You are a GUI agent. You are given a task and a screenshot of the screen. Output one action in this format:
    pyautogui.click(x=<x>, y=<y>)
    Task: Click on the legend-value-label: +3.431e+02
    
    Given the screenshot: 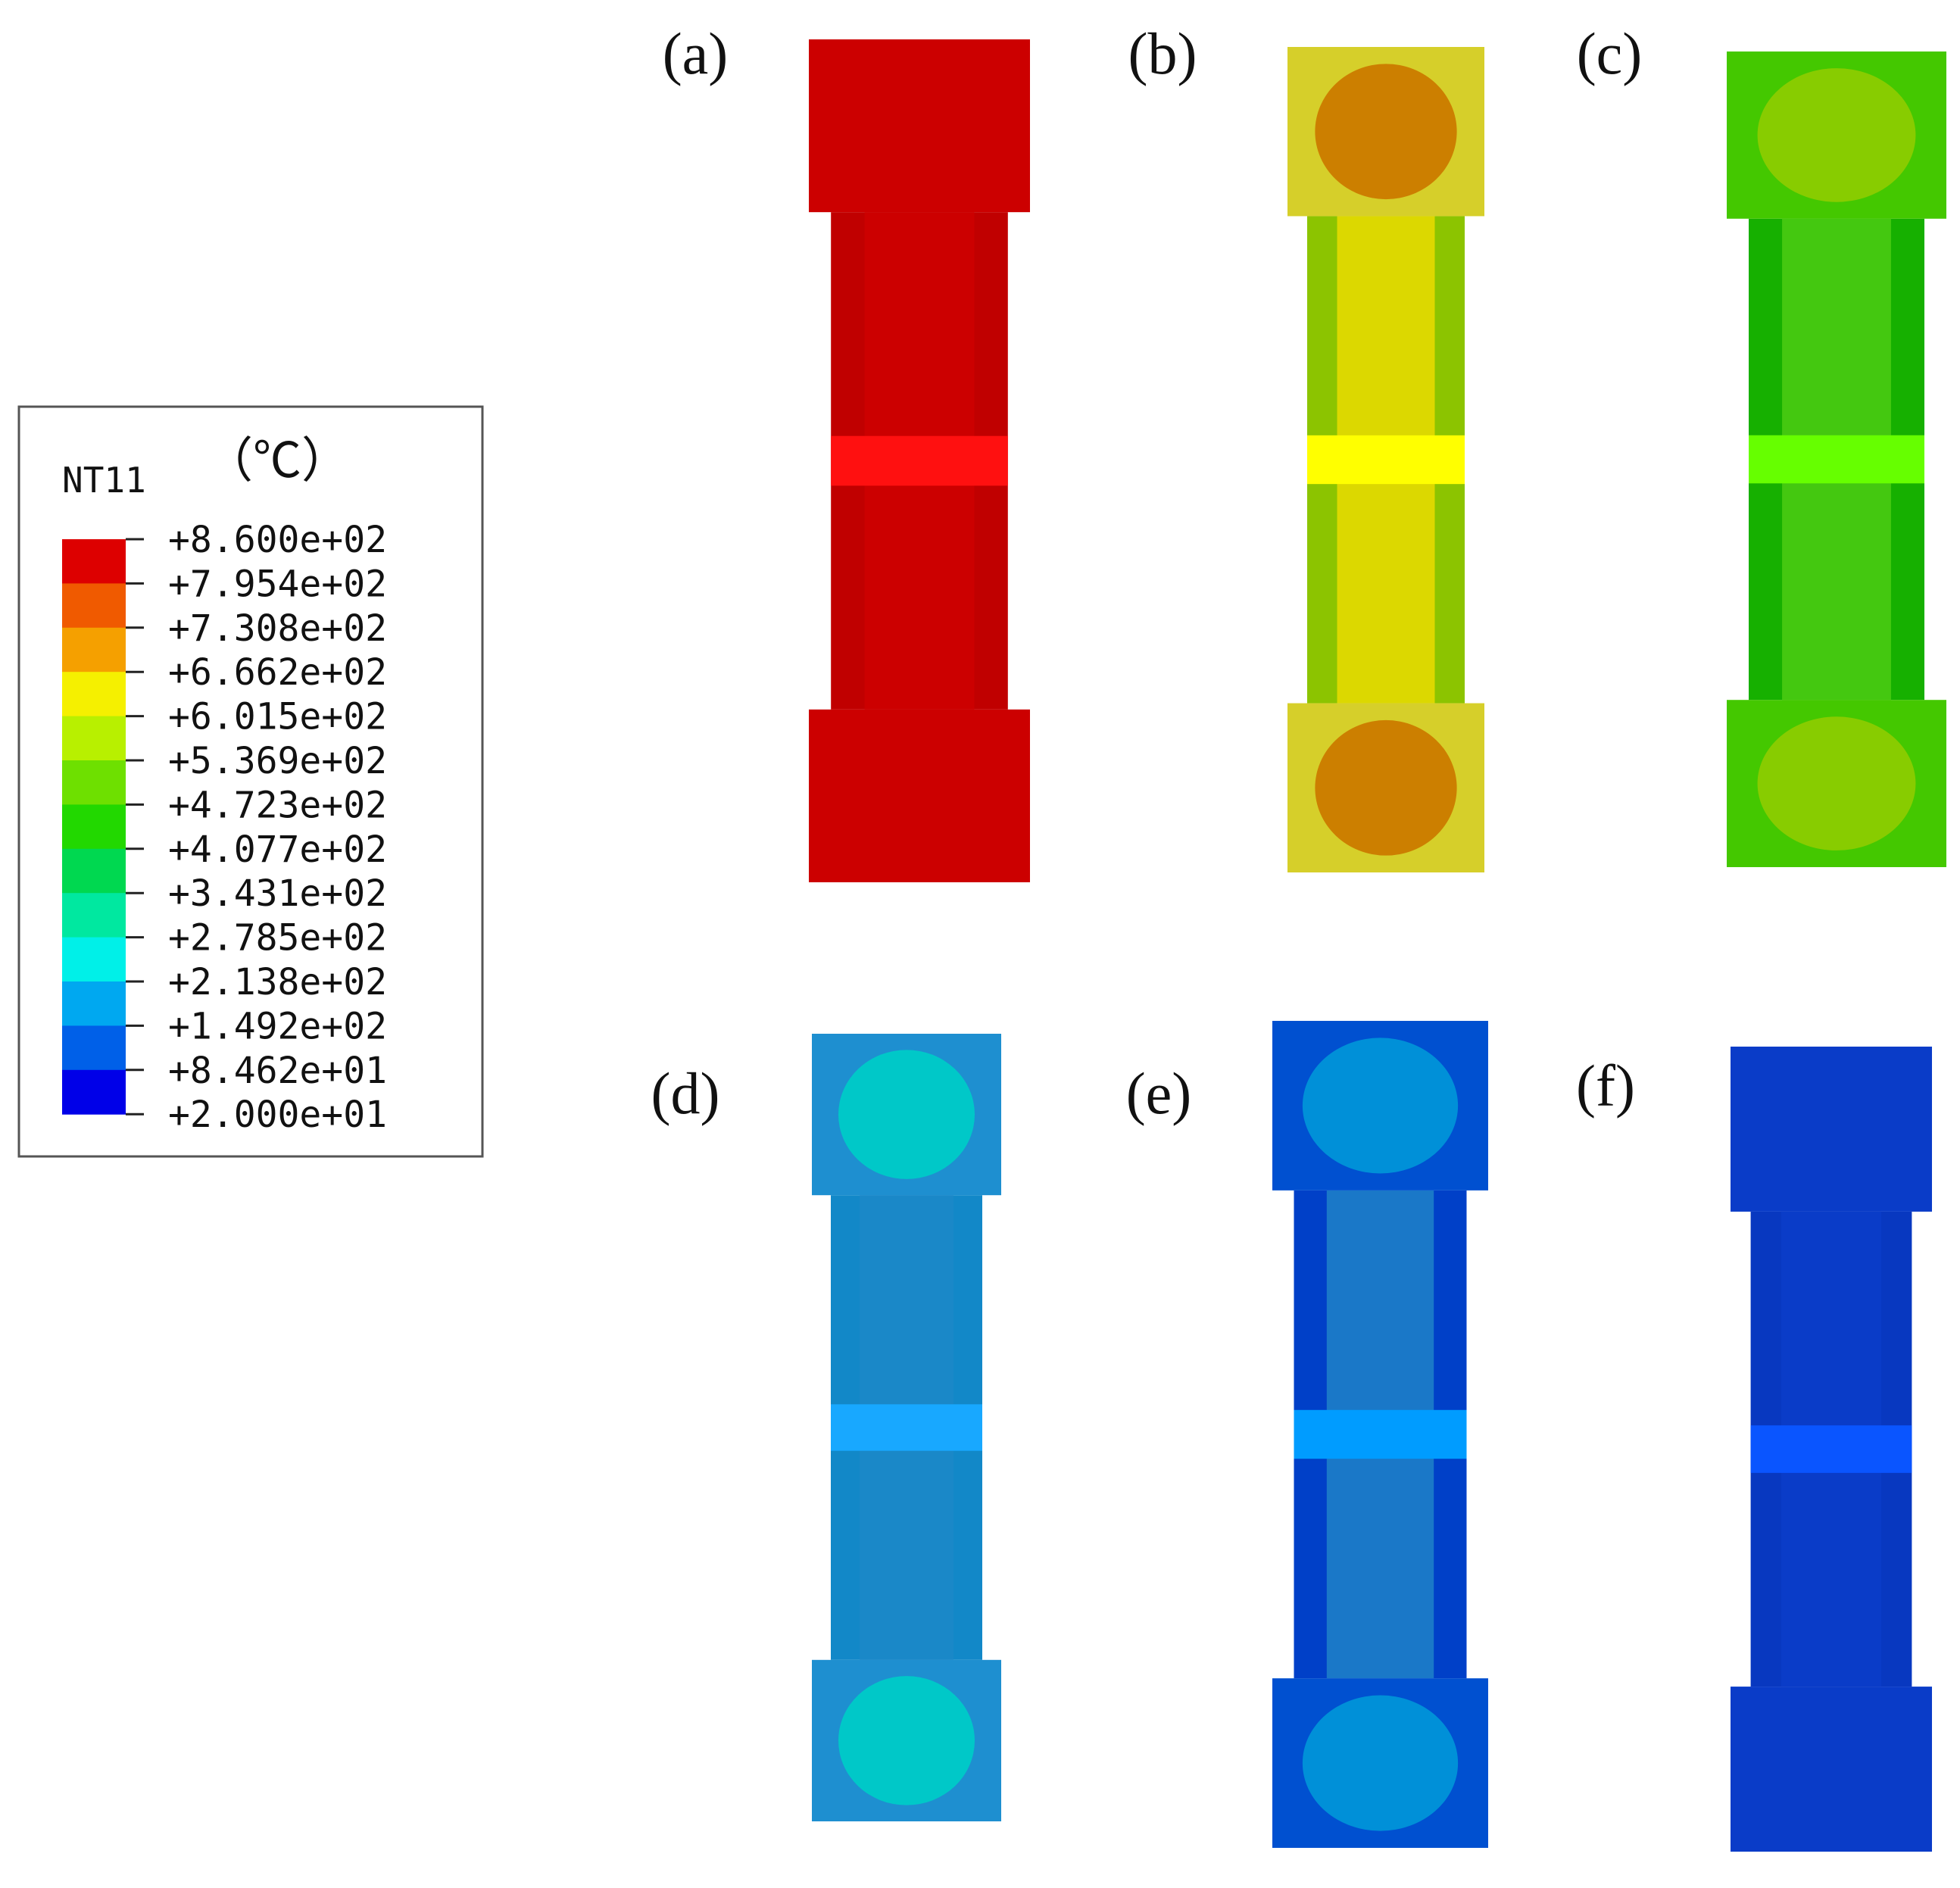 What is the action you would take?
    pyautogui.click(x=278, y=894)
    